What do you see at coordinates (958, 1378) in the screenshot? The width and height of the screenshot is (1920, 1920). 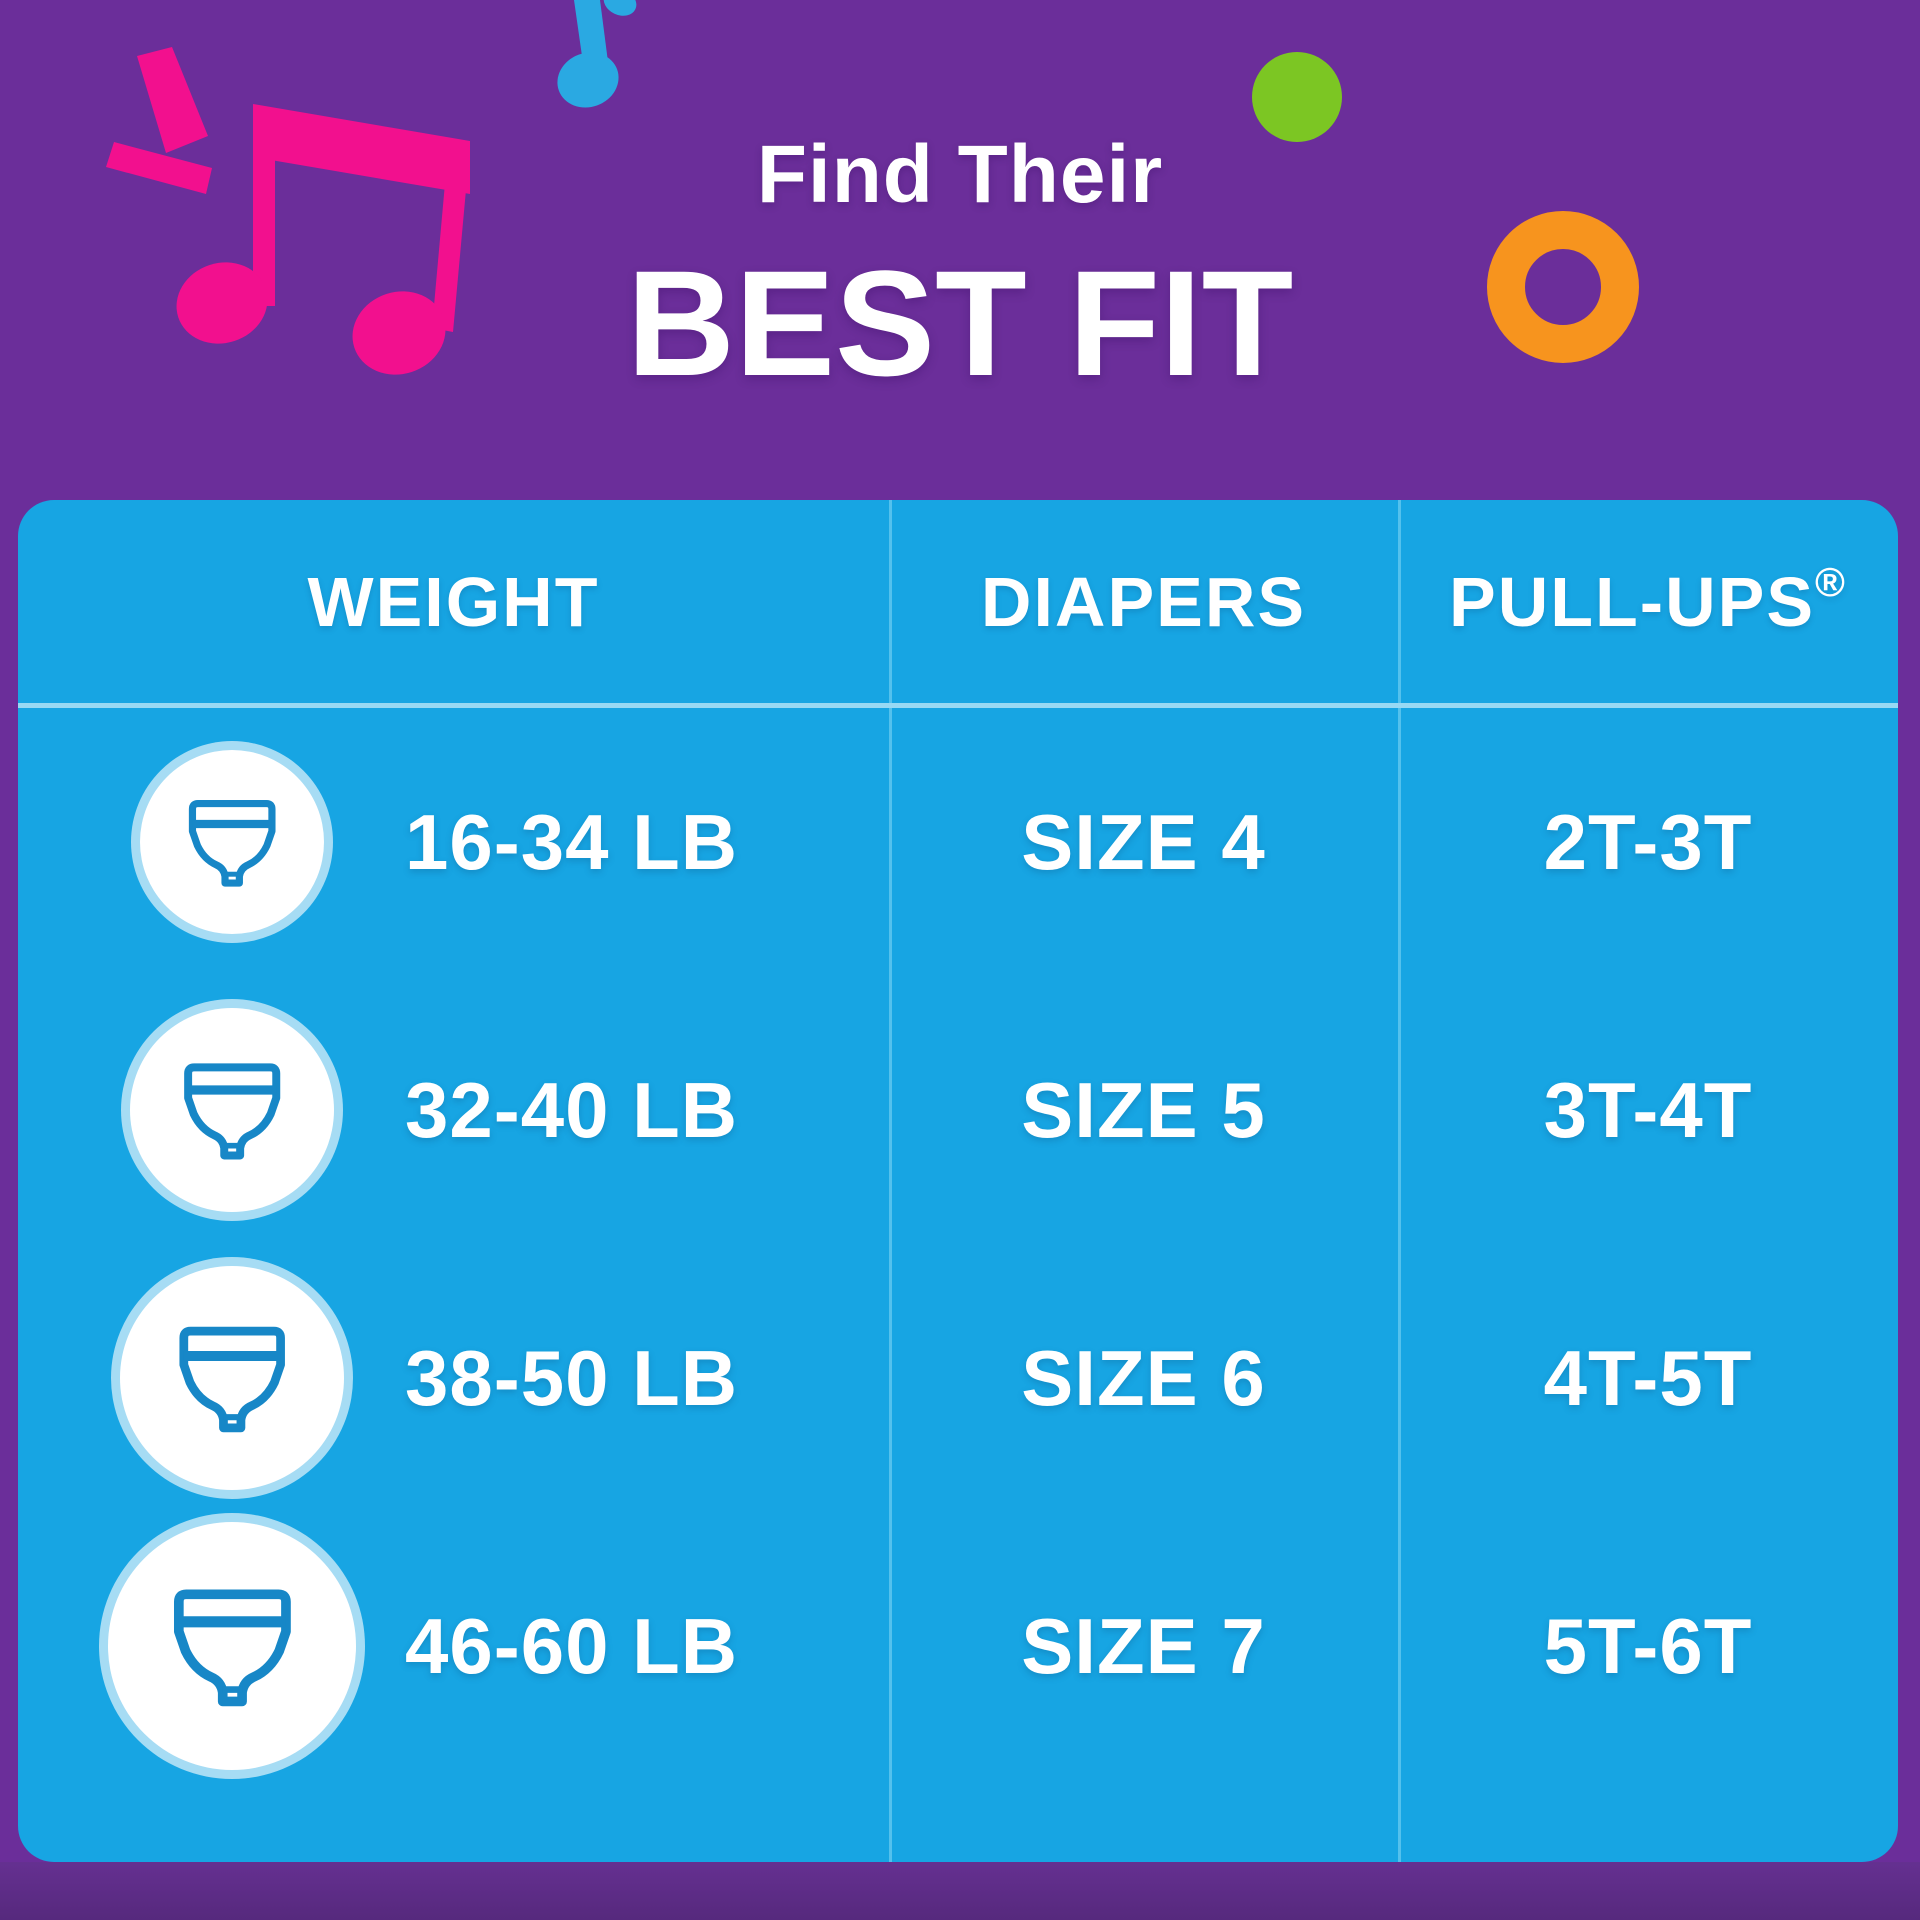 I see `table-row: 38-50 LB SIZE 6 4T-5T` at bounding box center [958, 1378].